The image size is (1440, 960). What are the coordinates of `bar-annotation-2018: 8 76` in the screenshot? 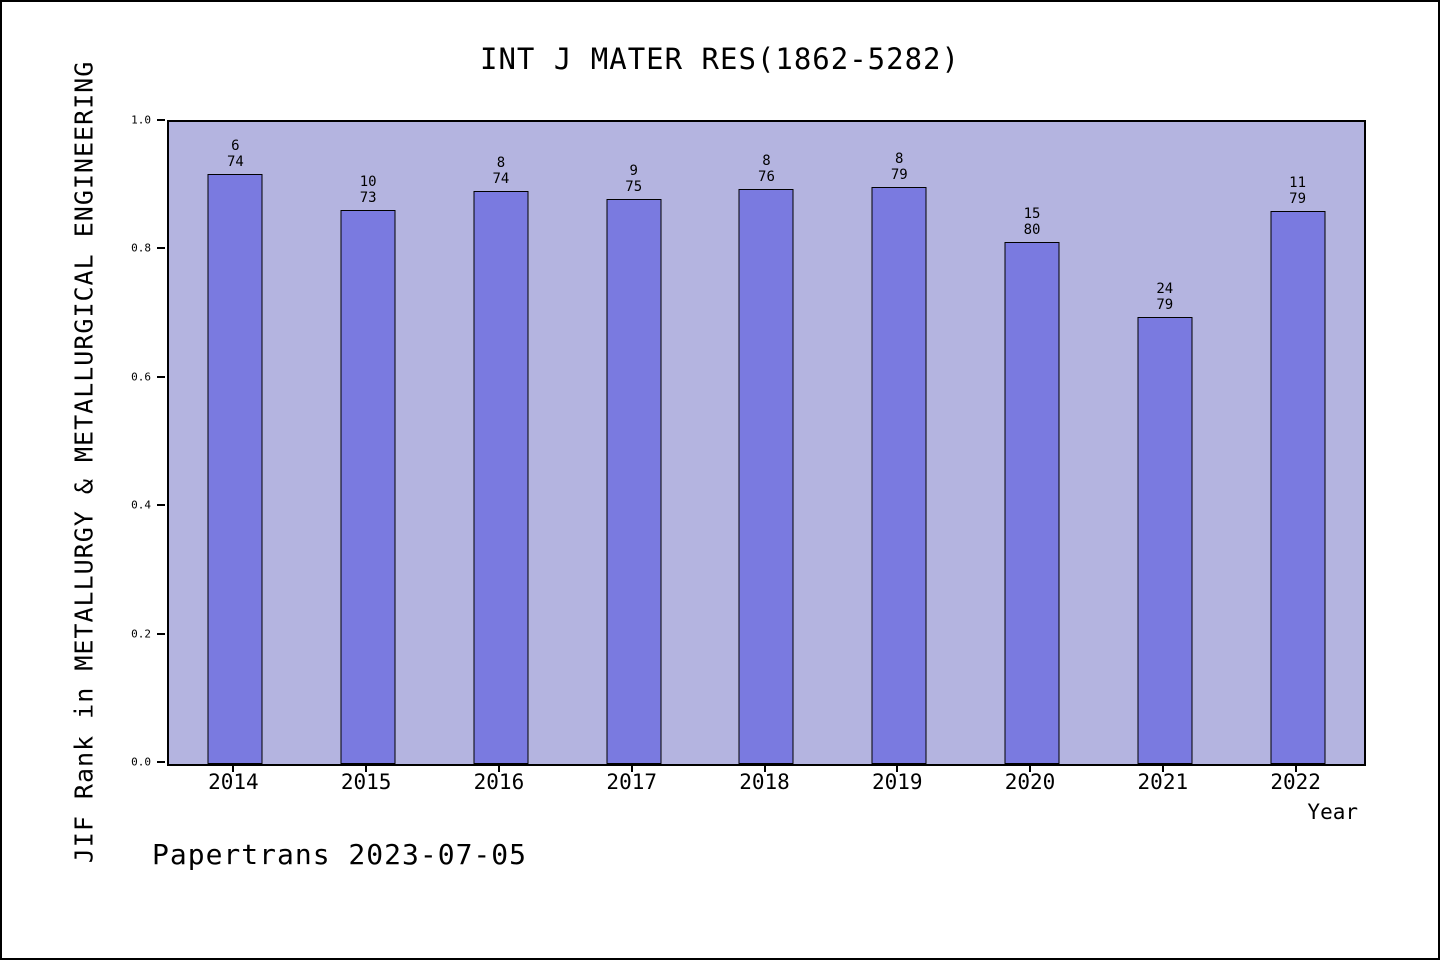 It's located at (766, 169).